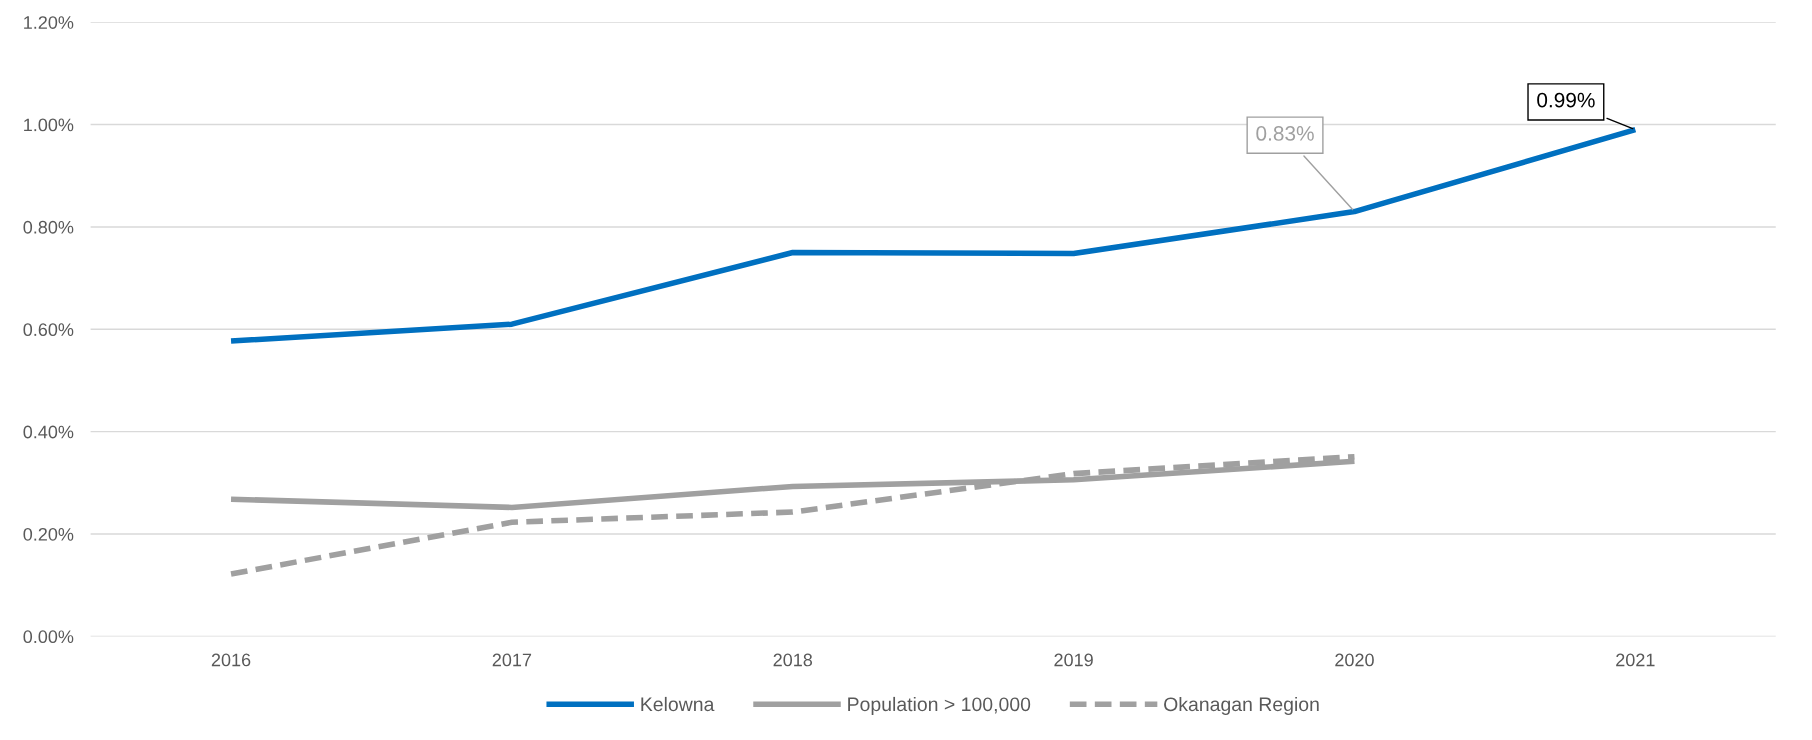  What do you see at coordinates (793, 660) in the screenshot?
I see `x-tick-label: 2018` at bounding box center [793, 660].